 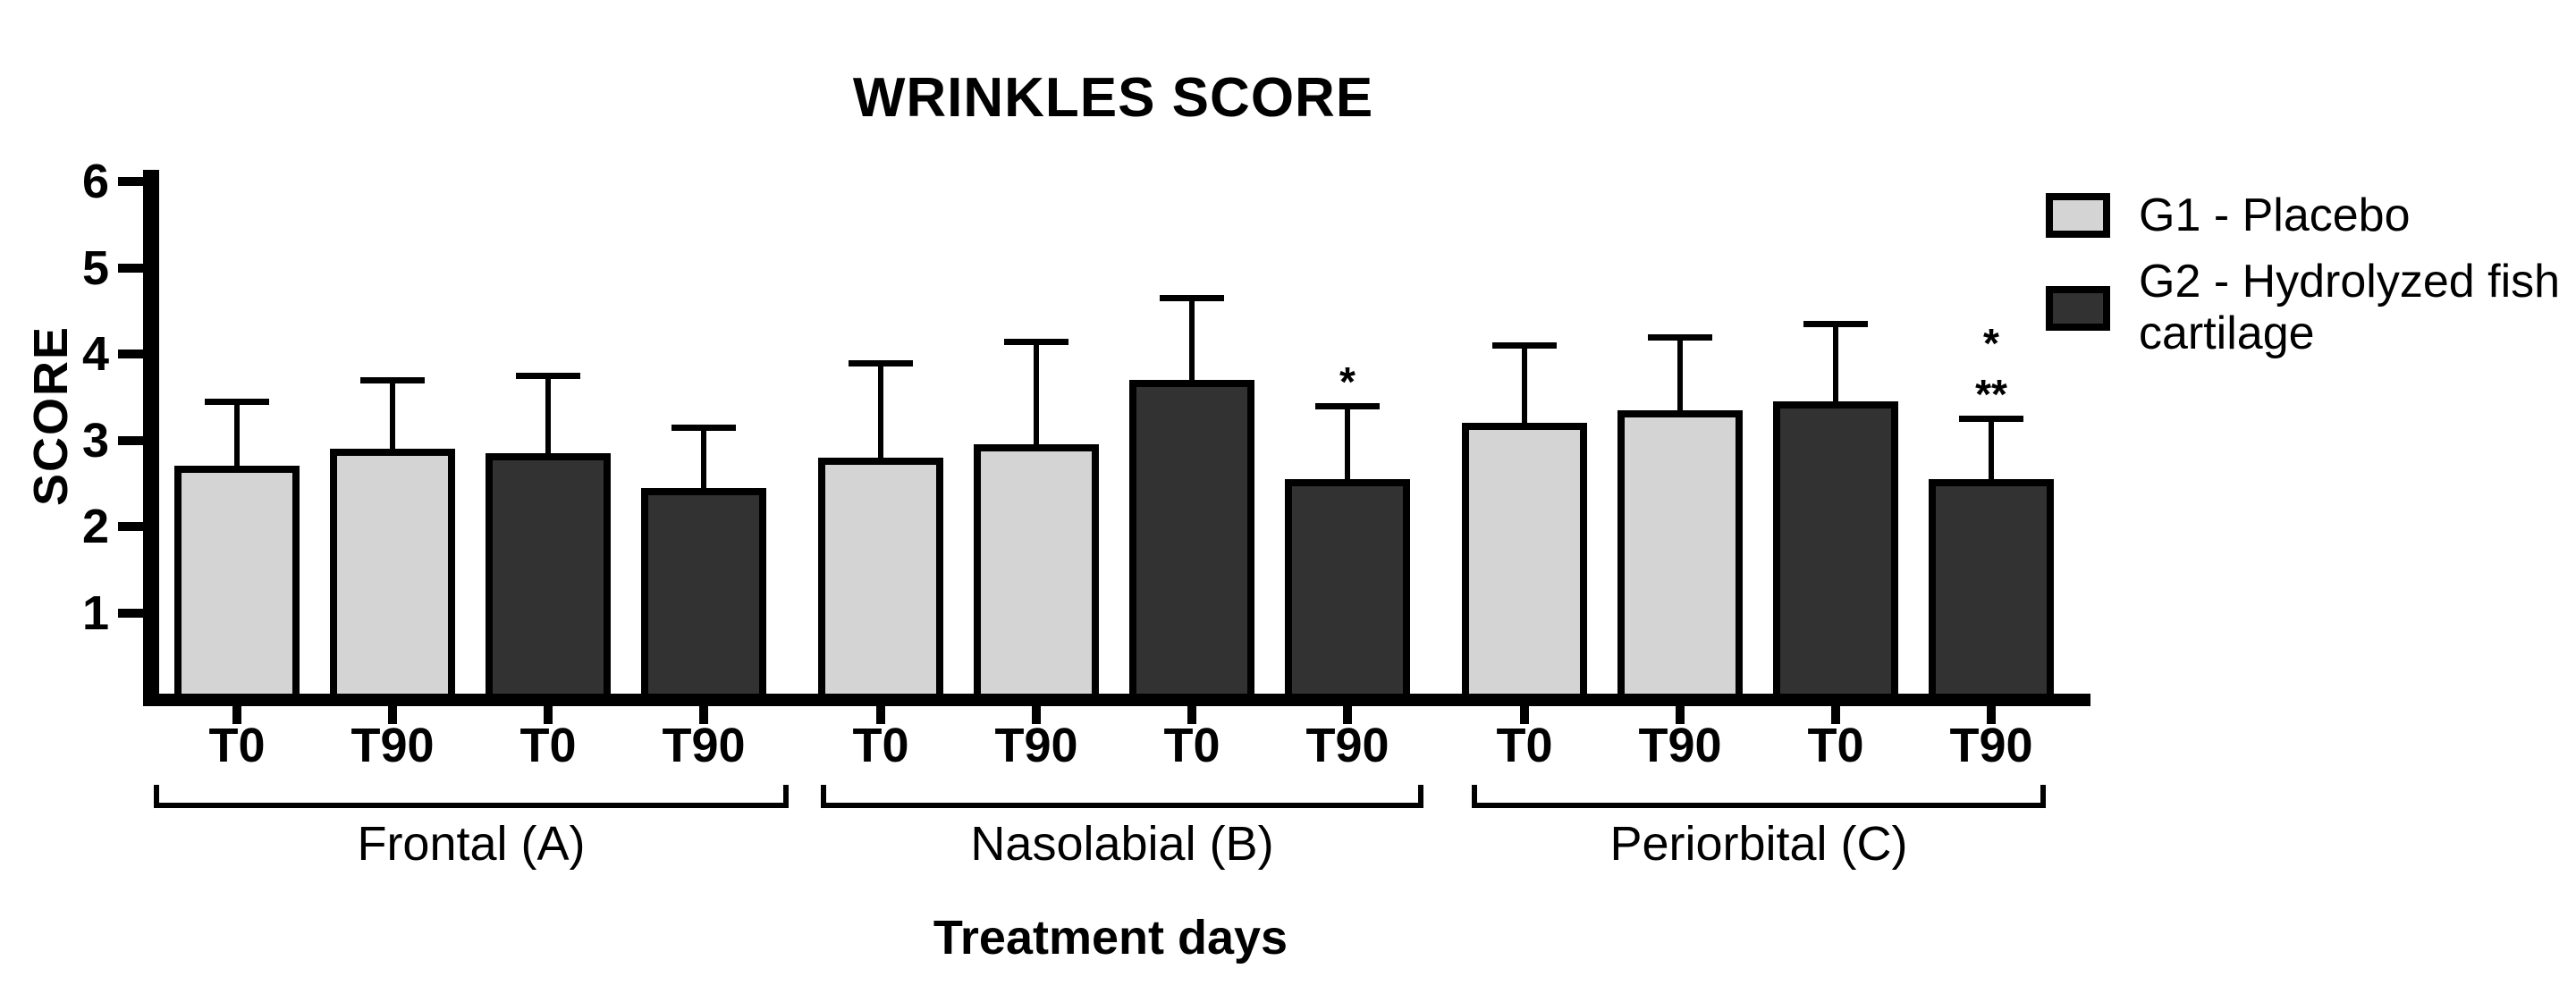 What do you see at coordinates (151, 438) in the screenshot?
I see `y-axis-line` at bounding box center [151, 438].